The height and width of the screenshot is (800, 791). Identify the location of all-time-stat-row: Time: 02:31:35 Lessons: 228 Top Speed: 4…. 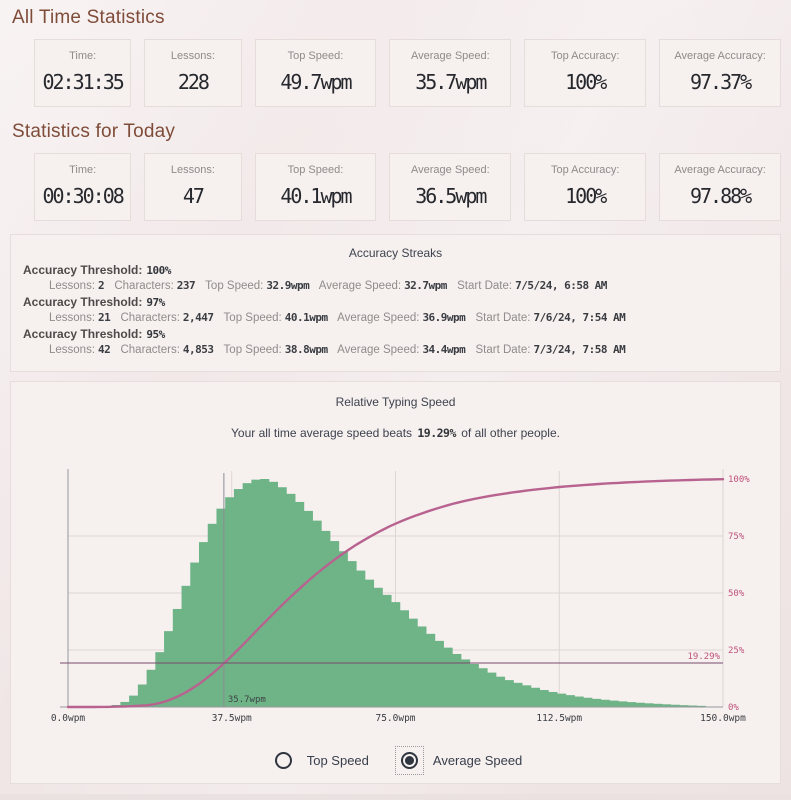
(408, 73).